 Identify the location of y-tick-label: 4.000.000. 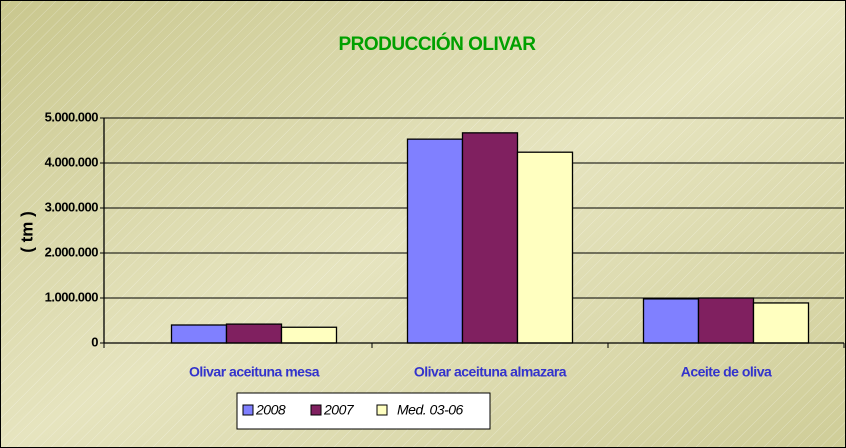
(72, 161).